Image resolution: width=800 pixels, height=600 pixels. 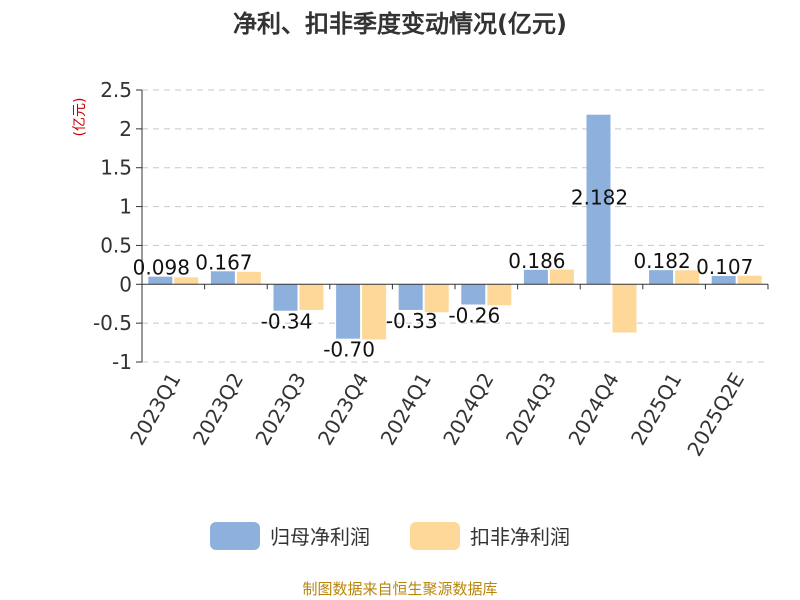 What do you see at coordinates (536, 261) in the screenshot?
I see `data-label-2024Q3: 0.186` at bounding box center [536, 261].